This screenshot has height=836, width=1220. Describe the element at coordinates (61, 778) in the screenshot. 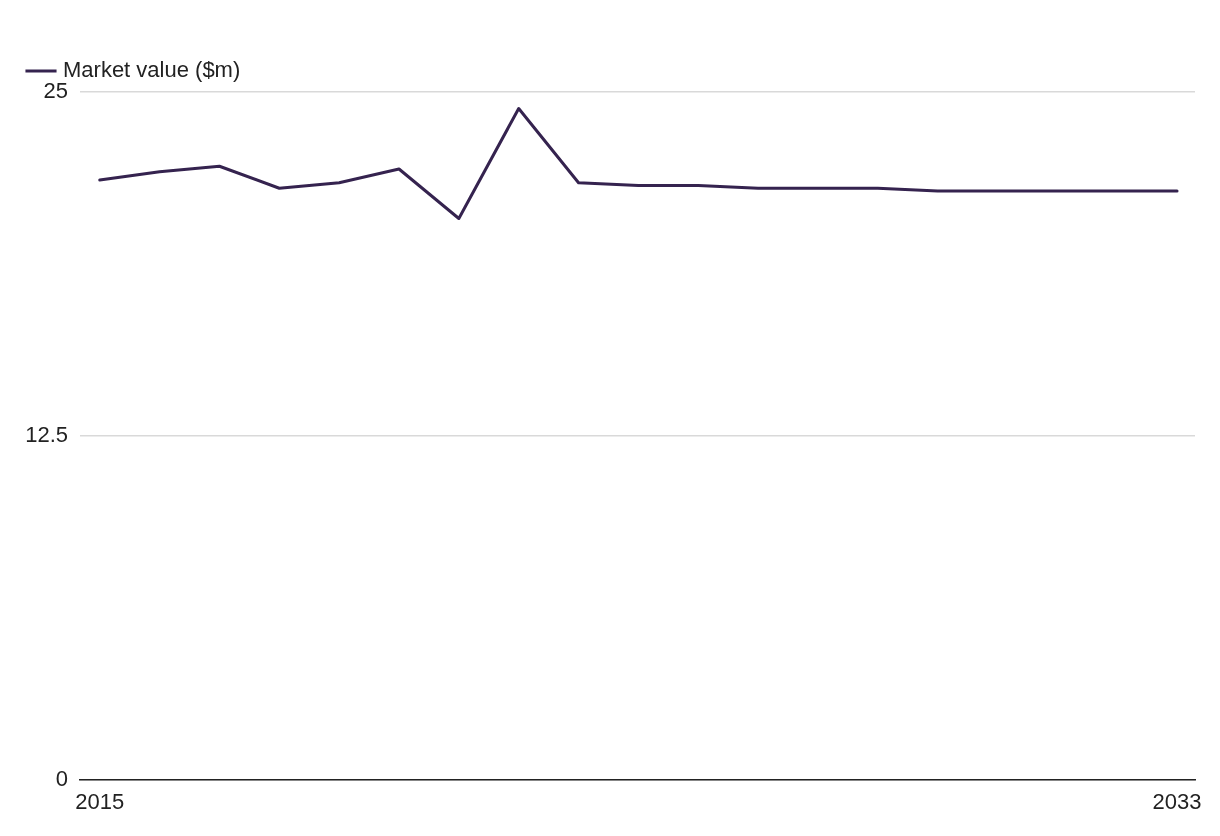

I see `y-tick-label: 0` at that location.